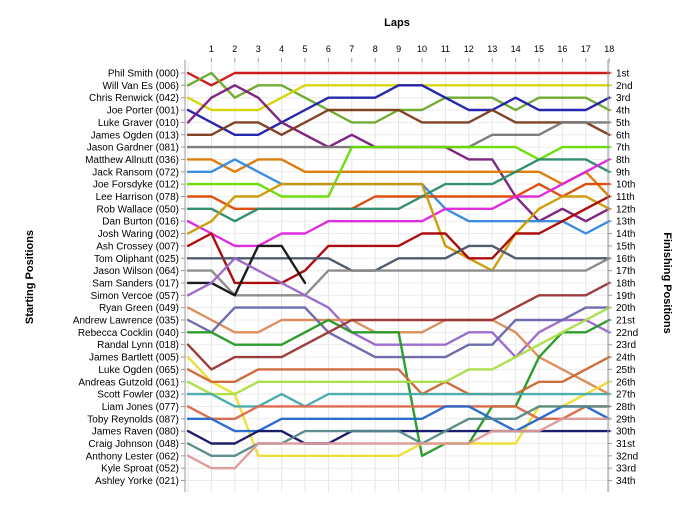 The height and width of the screenshot is (510, 700). I want to click on finishing-position-label: 12th, so click(625, 209).